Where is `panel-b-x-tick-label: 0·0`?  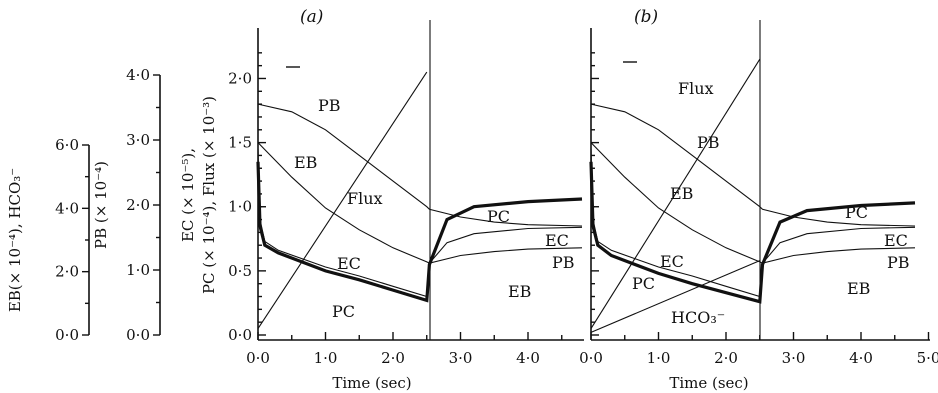
panel-b-x-tick-label: 0·0 is located at coordinates (591, 358).